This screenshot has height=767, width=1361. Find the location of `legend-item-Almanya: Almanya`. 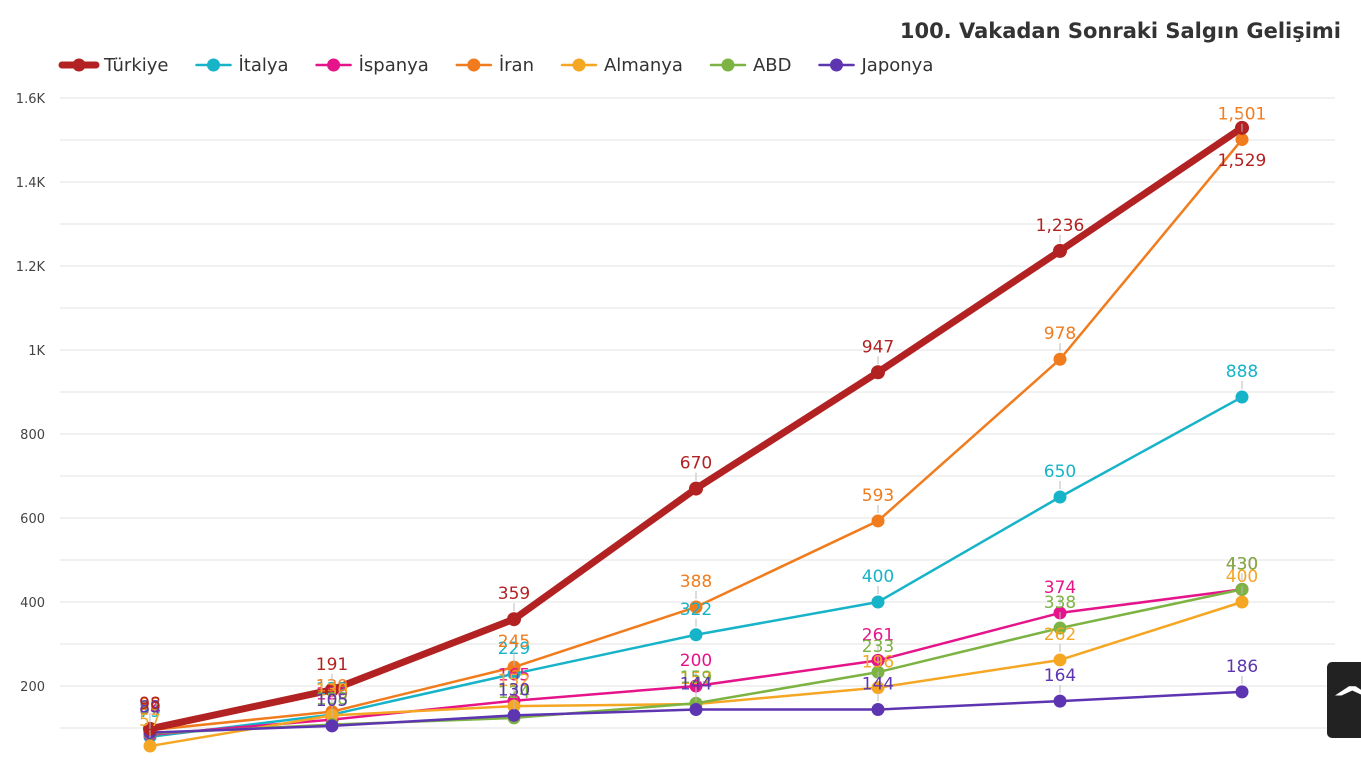

legend-item-Almanya: Almanya is located at coordinates (621, 65).